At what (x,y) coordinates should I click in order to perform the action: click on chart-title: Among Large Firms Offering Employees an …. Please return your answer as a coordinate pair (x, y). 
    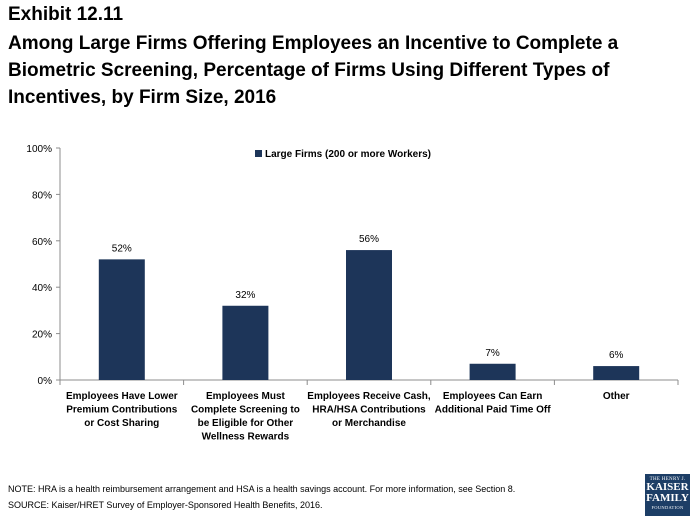
    Looking at the image, I should click on (313, 70).